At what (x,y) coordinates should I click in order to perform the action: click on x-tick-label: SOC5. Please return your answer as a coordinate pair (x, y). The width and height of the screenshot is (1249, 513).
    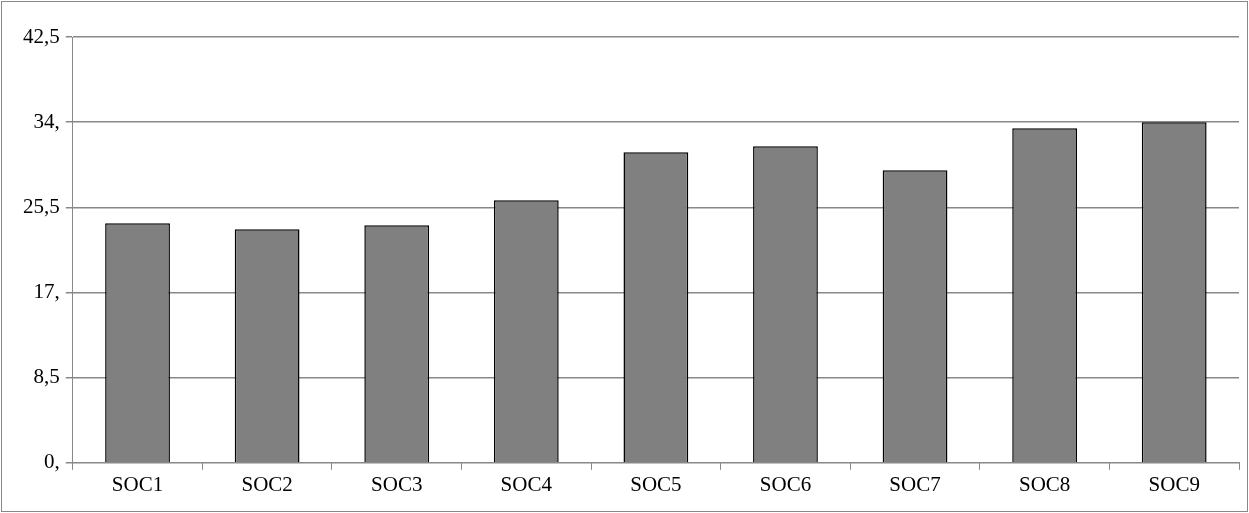
    Looking at the image, I should click on (656, 483).